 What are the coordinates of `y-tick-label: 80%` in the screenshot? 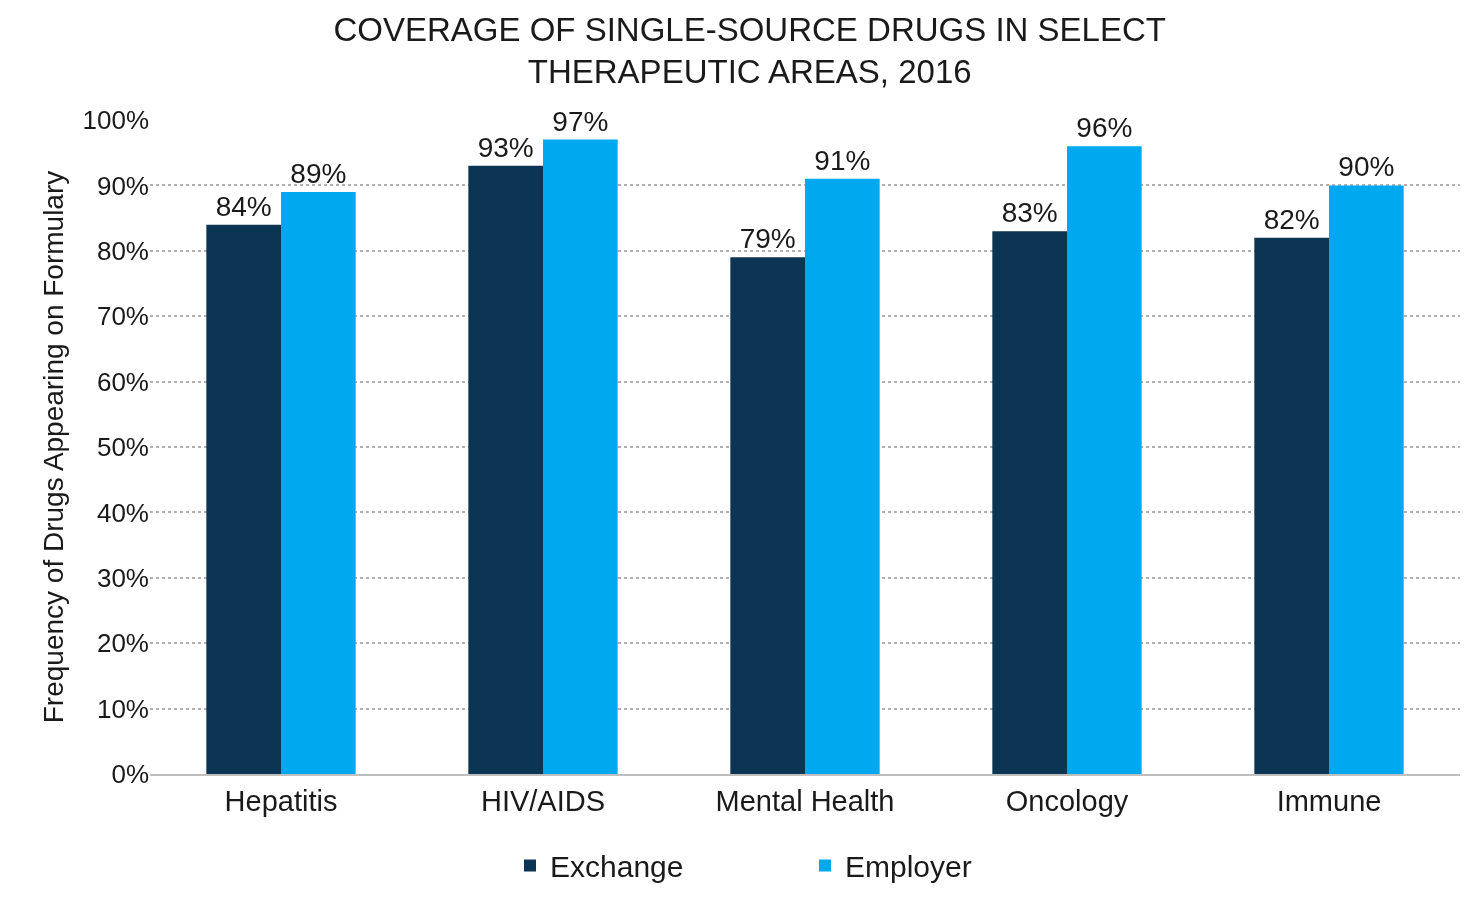 It's located at (122, 250).